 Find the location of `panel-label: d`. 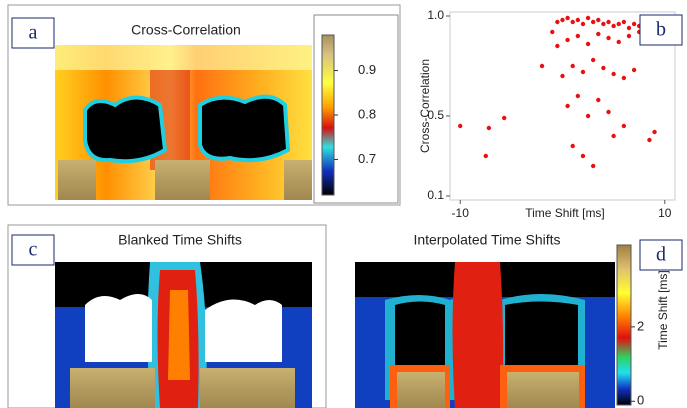

panel-label: d is located at coordinates (661, 255).